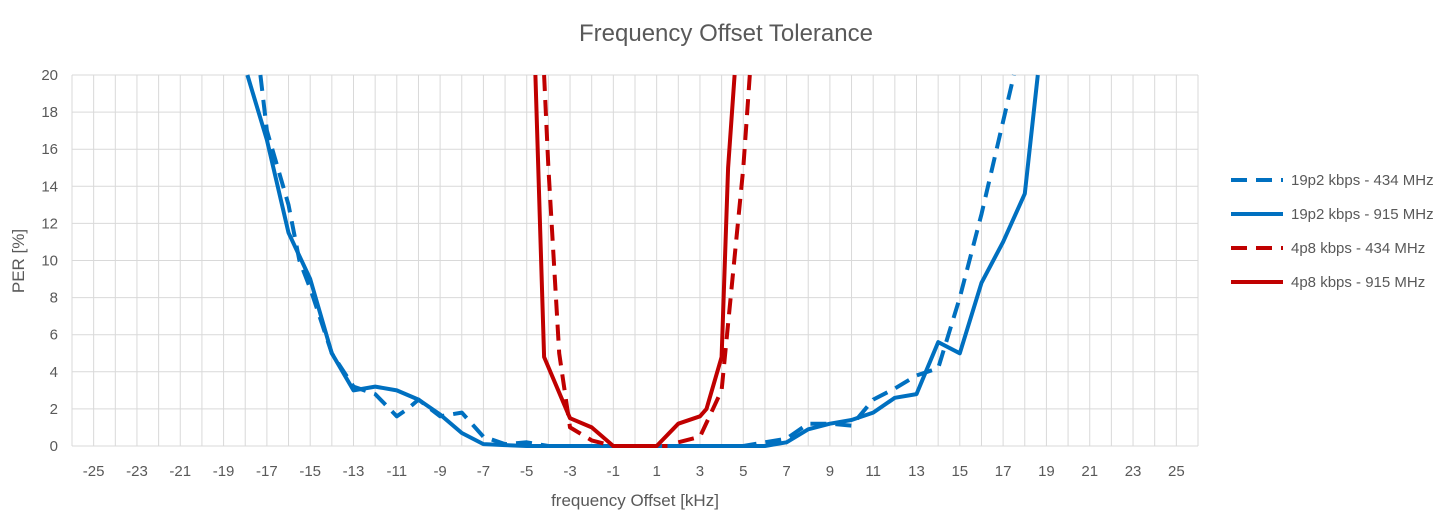 The image size is (1456, 516). What do you see at coordinates (1046, 471) in the screenshot?
I see `x-tick-label: 19` at bounding box center [1046, 471].